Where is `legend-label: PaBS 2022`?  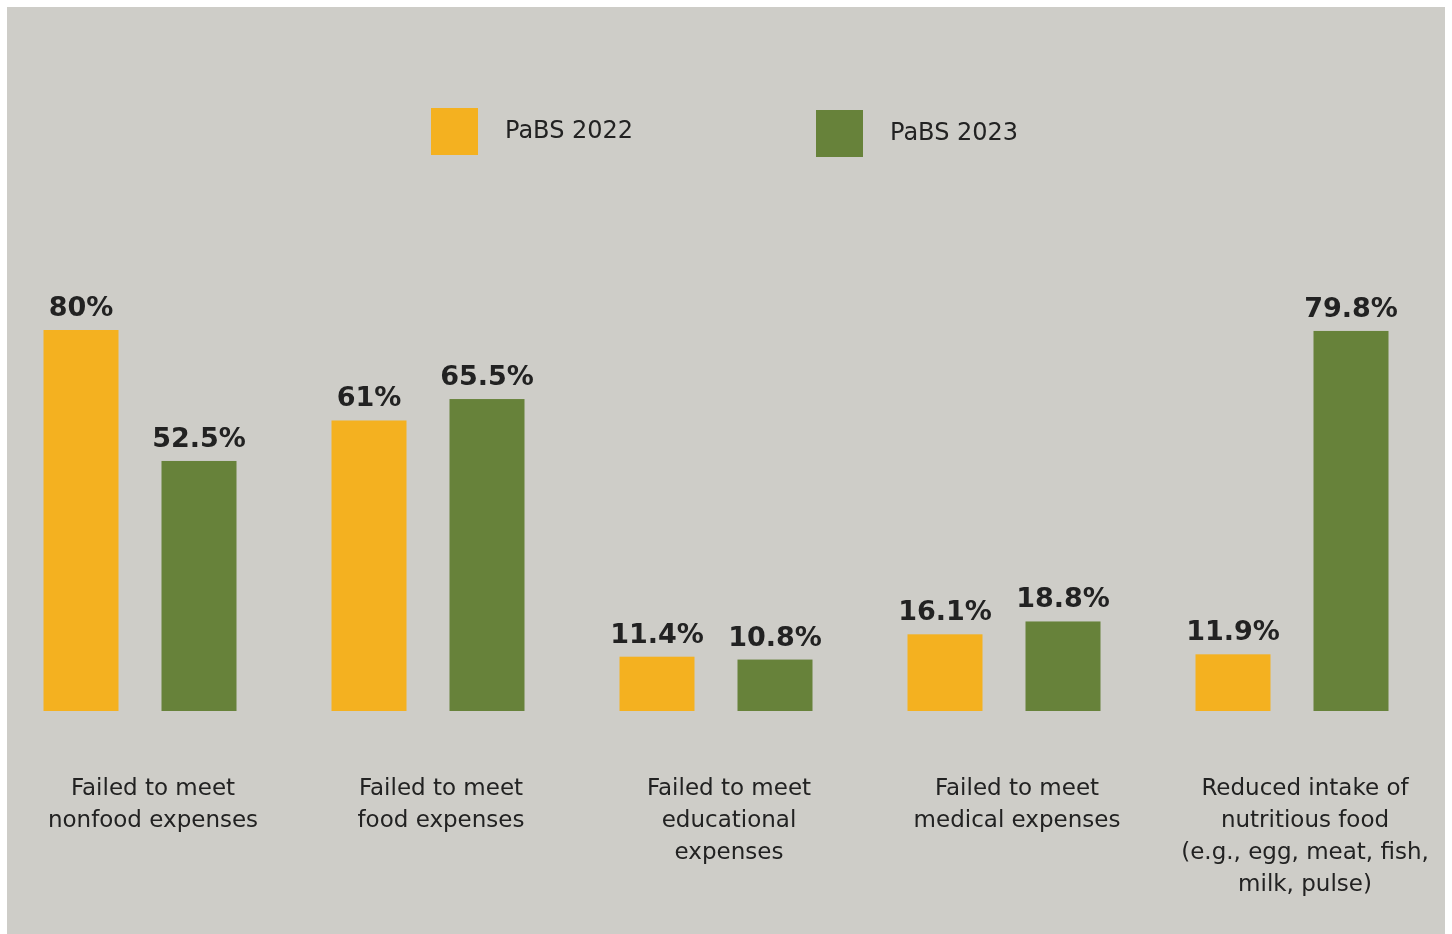
legend-label: PaBS 2022 is located at coordinates (569, 130).